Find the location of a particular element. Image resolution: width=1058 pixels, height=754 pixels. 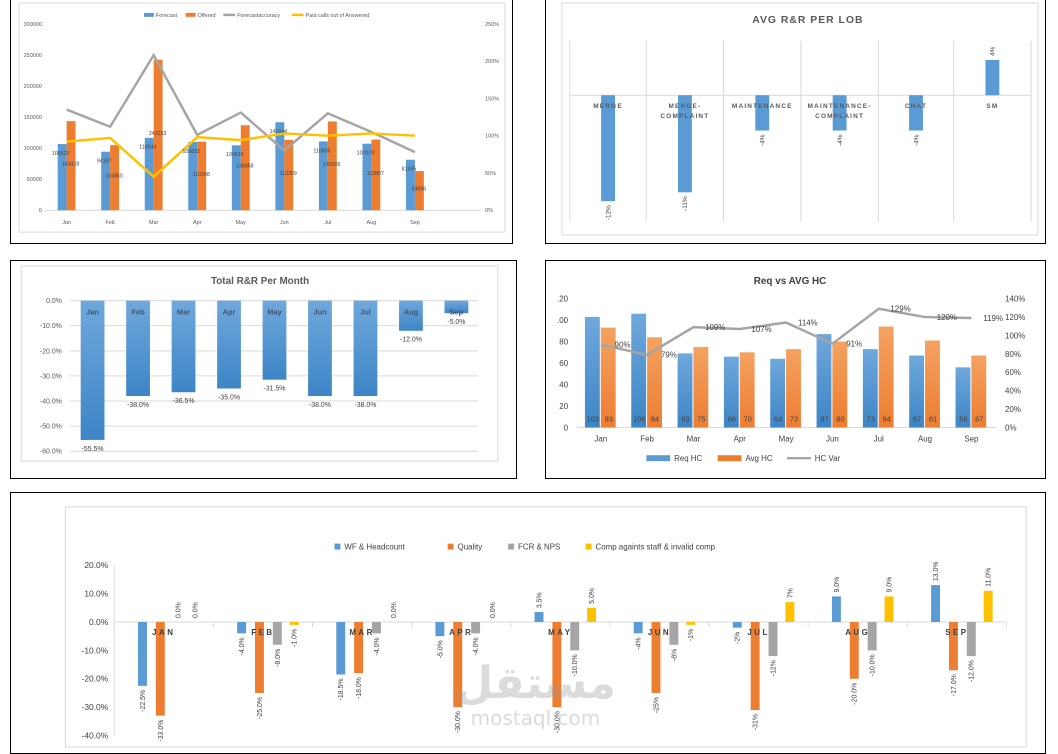

category-data-label: -4.0% is located at coordinates (476, 646).